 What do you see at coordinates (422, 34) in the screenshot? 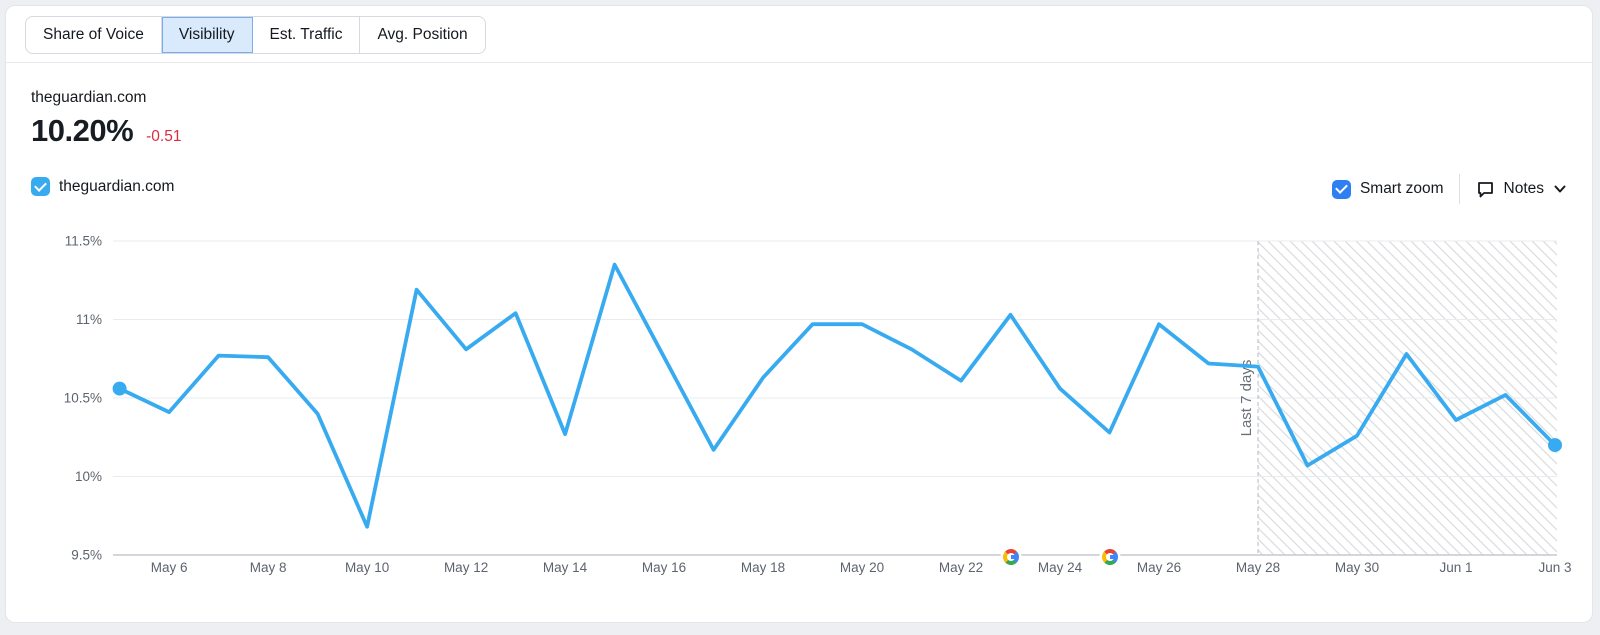
I see `tab-avg-position: Avg. Position` at bounding box center [422, 34].